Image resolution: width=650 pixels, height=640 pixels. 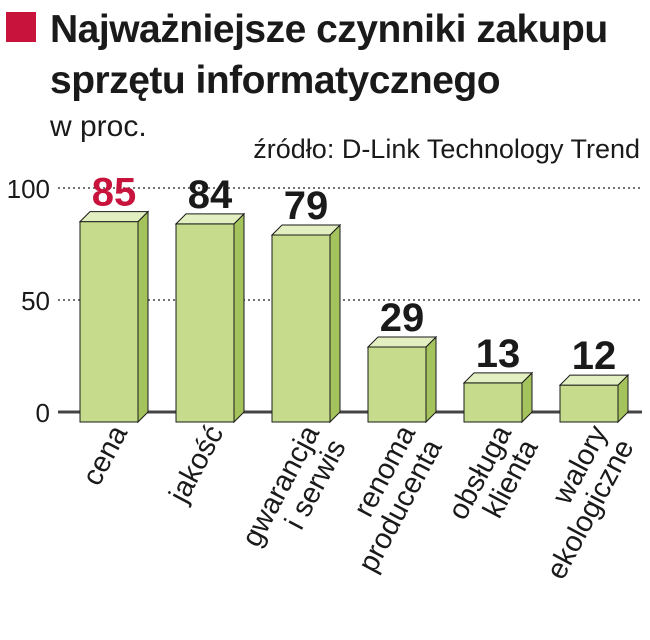 What do you see at coordinates (98, 126) in the screenshot?
I see `chart-subtitle: w proc.` at bounding box center [98, 126].